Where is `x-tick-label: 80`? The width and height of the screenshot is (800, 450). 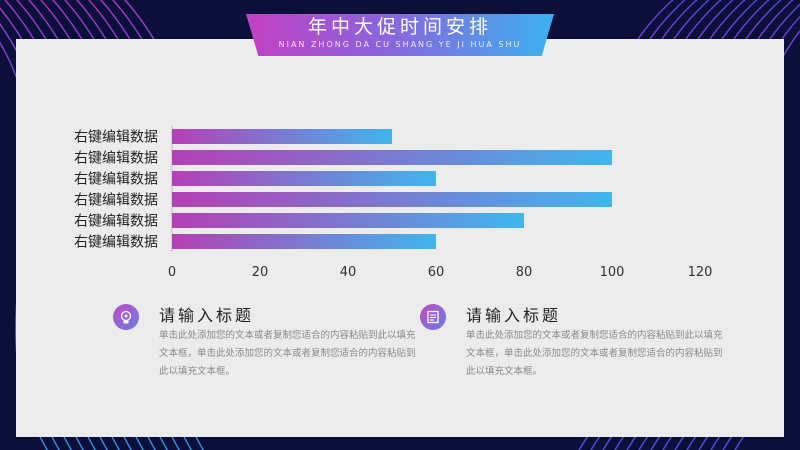
x-tick-label: 80 is located at coordinates (524, 272).